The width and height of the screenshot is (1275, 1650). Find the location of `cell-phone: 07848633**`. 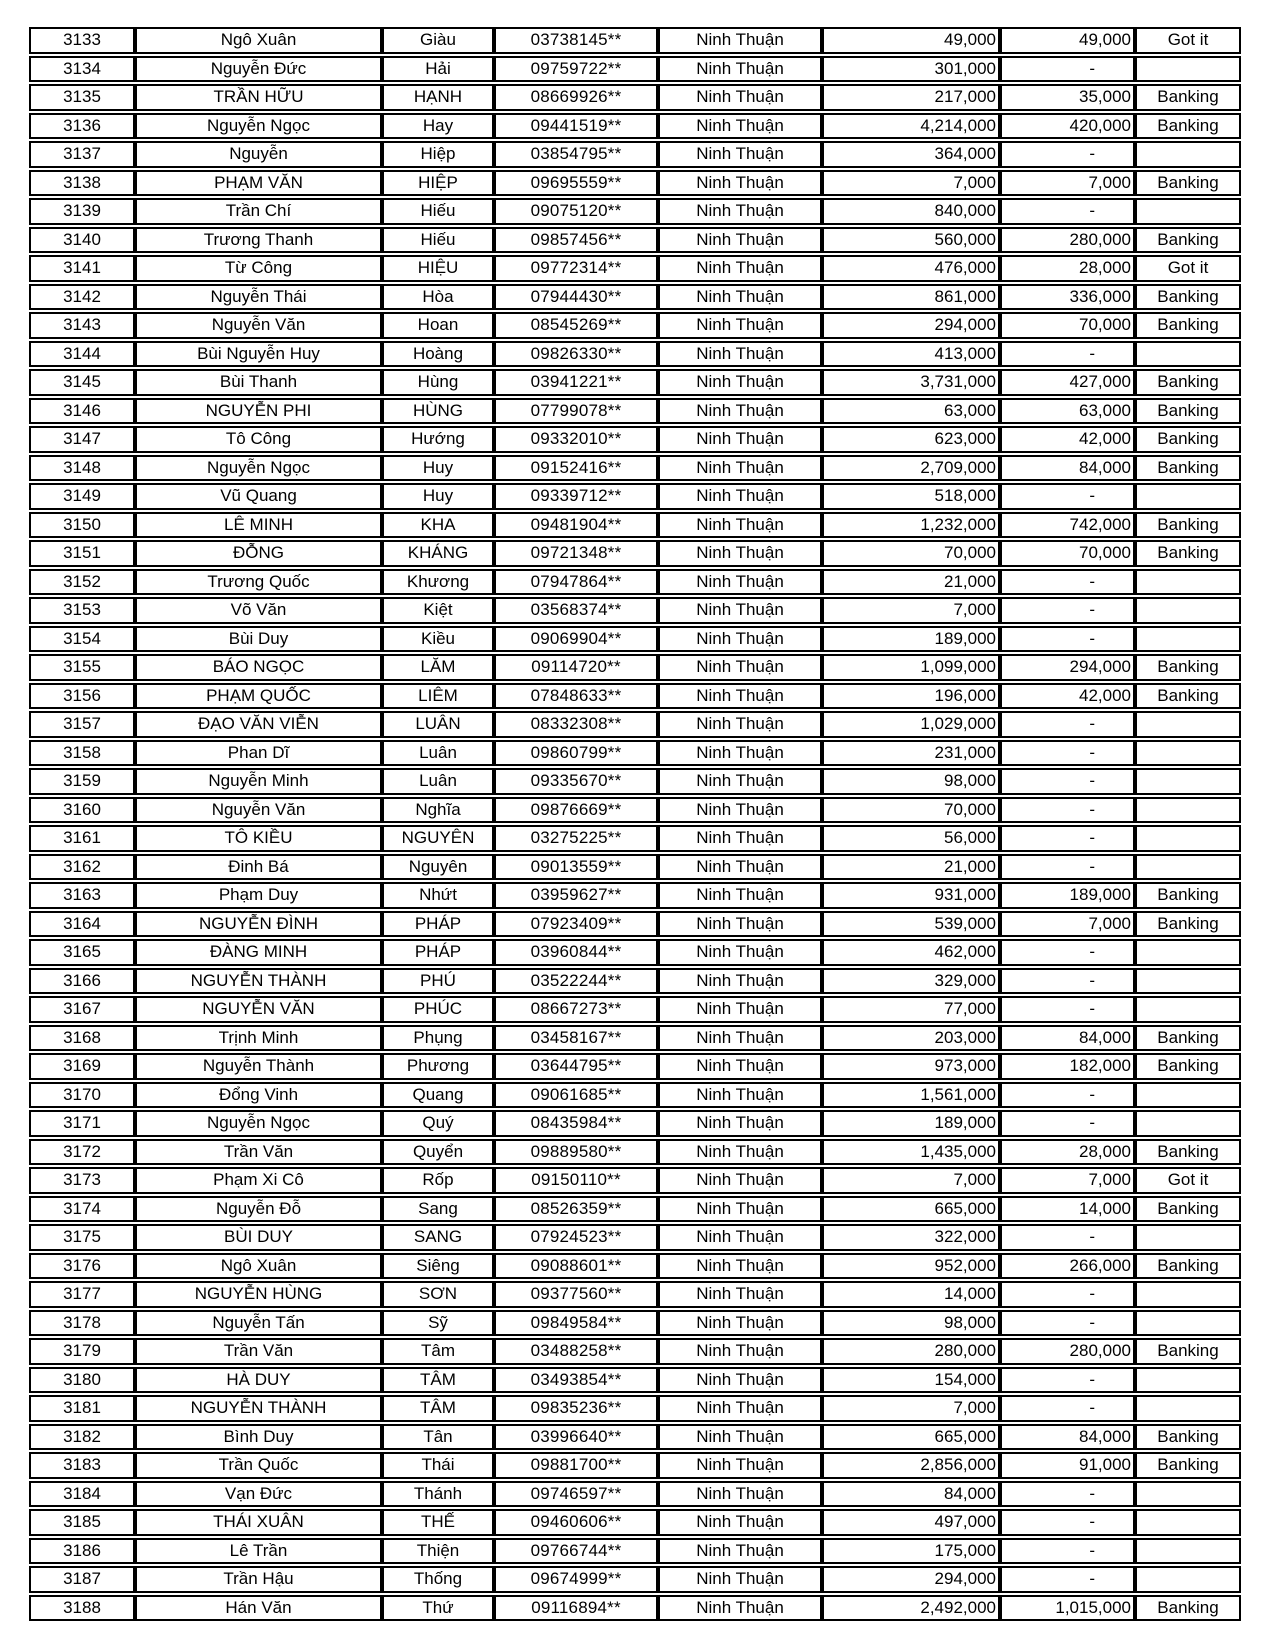

cell-phone: 07848633** is located at coordinates (576, 695).